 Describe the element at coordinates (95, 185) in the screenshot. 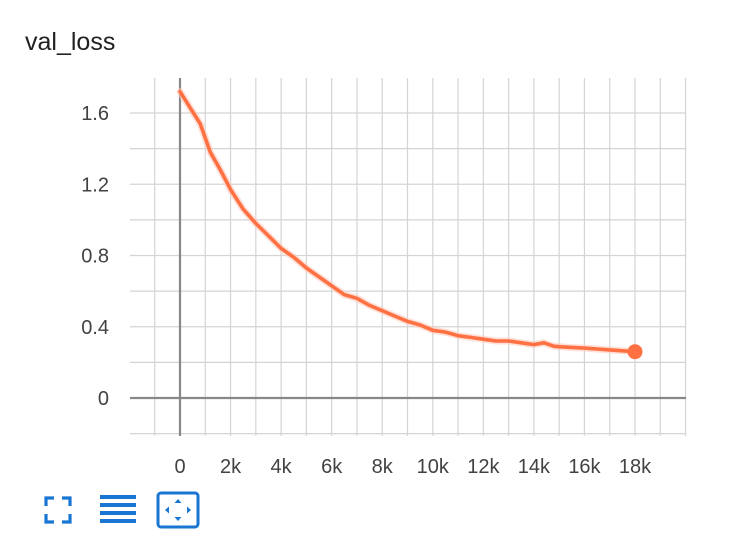

I see `y-tick-label: 1.2` at that location.